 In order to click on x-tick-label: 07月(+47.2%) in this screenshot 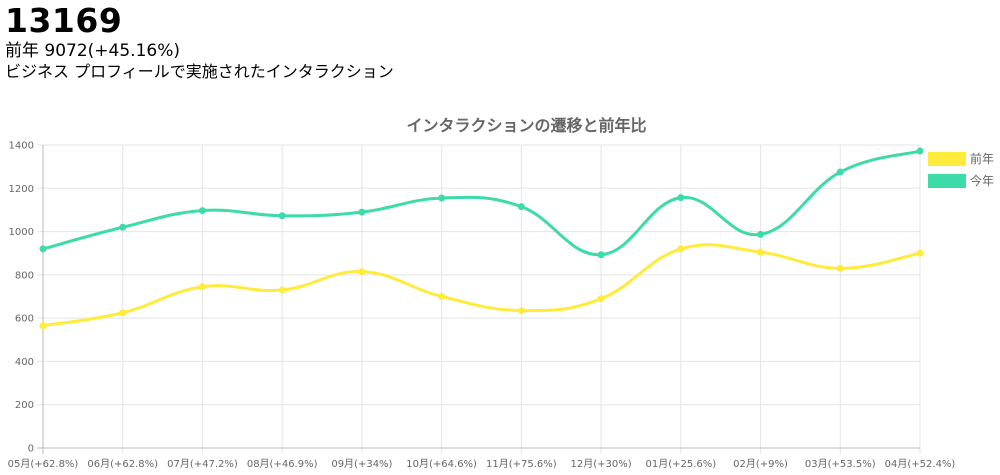, I will do `click(202, 464)`.